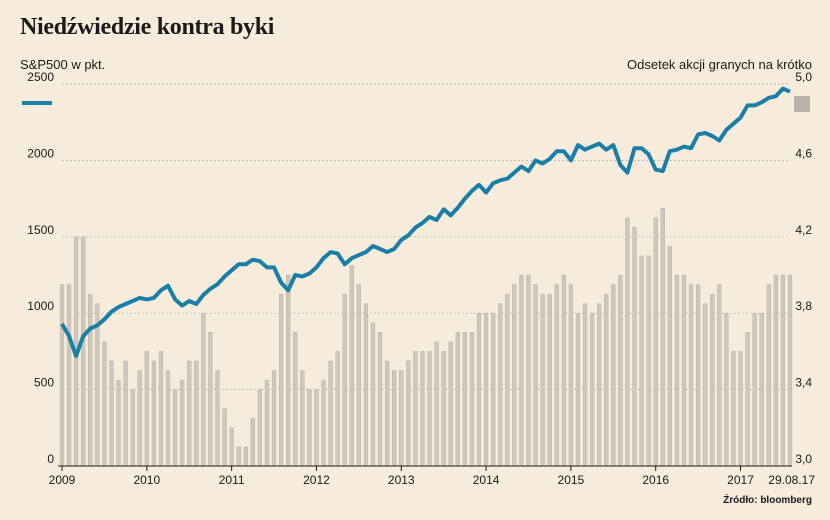 The width and height of the screenshot is (830, 520). Describe the element at coordinates (803, 230) in the screenshot. I see `right-tick-label: 4,2` at that location.